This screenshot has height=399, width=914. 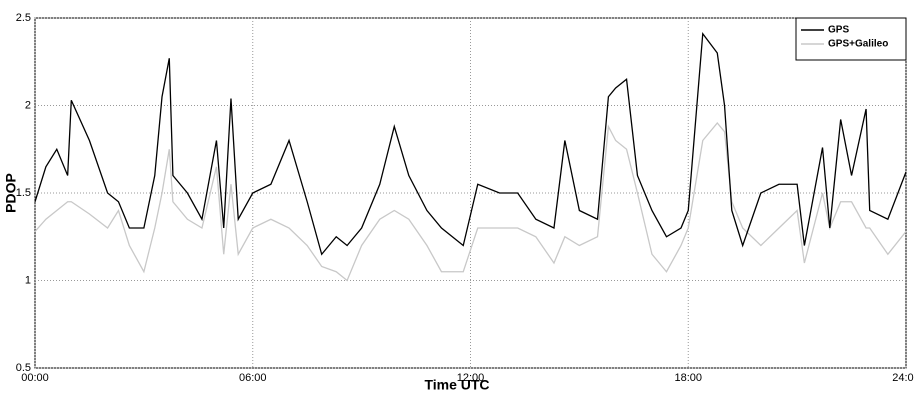 What do you see at coordinates (858, 44) in the screenshot?
I see `legend-label: GPS+Galileo` at bounding box center [858, 44].